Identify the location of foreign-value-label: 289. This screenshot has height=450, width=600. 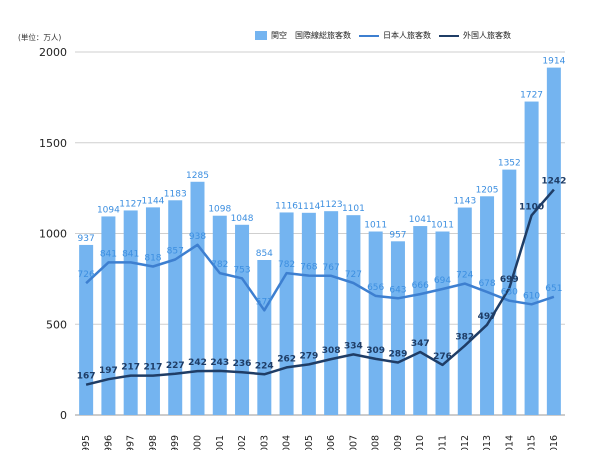
(398, 355).